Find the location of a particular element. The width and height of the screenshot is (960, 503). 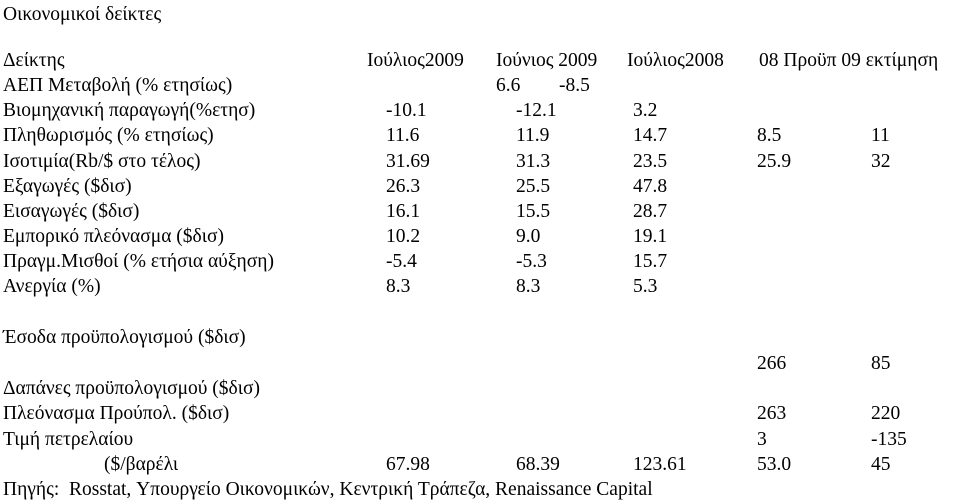

cell-value: 31.3 is located at coordinates (533, 161).